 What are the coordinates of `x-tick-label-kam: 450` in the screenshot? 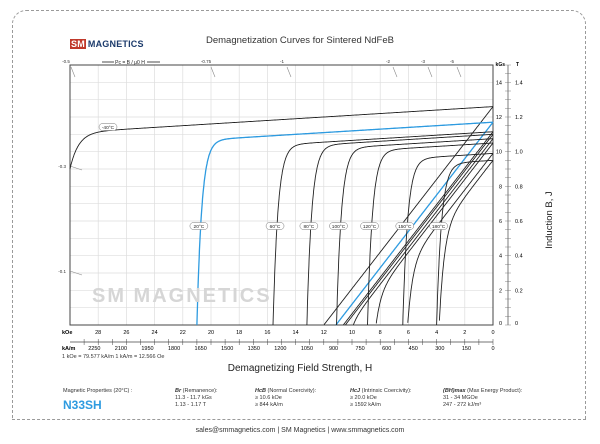 It's located at (413, 349).